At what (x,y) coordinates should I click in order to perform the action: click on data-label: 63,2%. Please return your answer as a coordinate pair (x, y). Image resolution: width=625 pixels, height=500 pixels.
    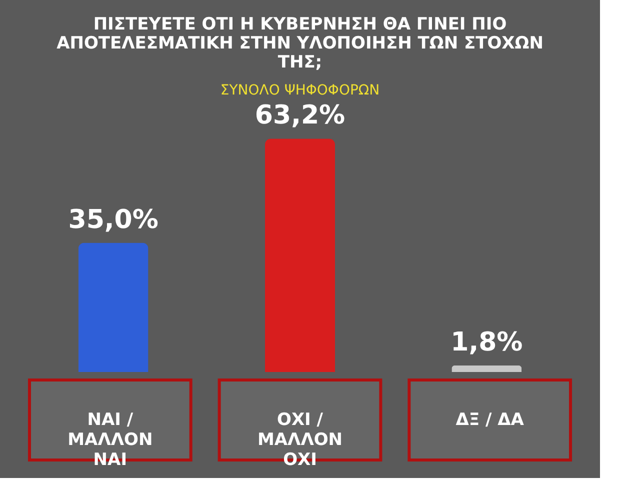
    Looking at the image, I should click on (300, 115).